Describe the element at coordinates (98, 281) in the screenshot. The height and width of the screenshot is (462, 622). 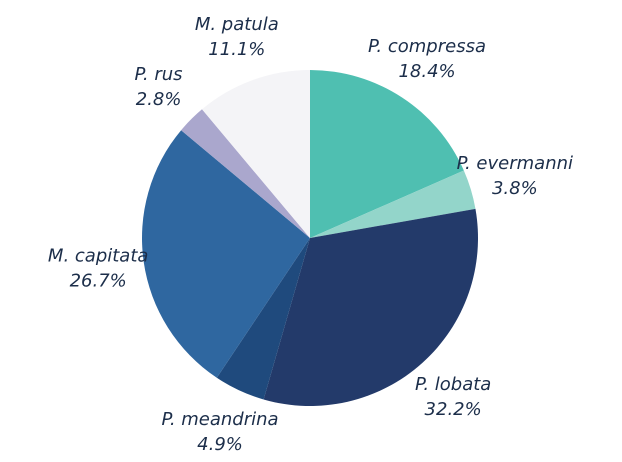
I see `slice-value: 26.7%` at that location.